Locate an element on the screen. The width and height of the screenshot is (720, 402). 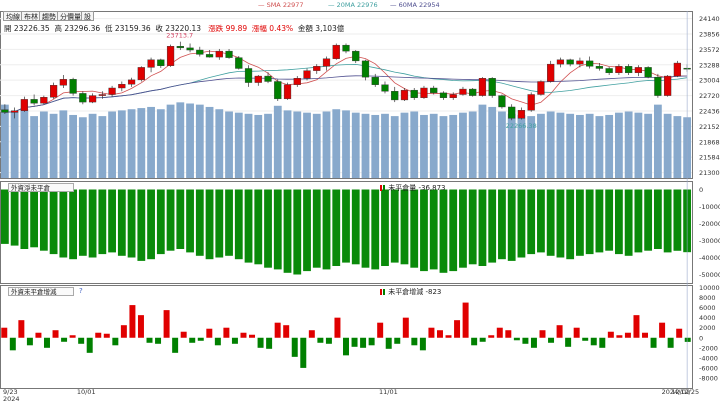
pct-label: 漲幅 is located at coordinates (259, 28).